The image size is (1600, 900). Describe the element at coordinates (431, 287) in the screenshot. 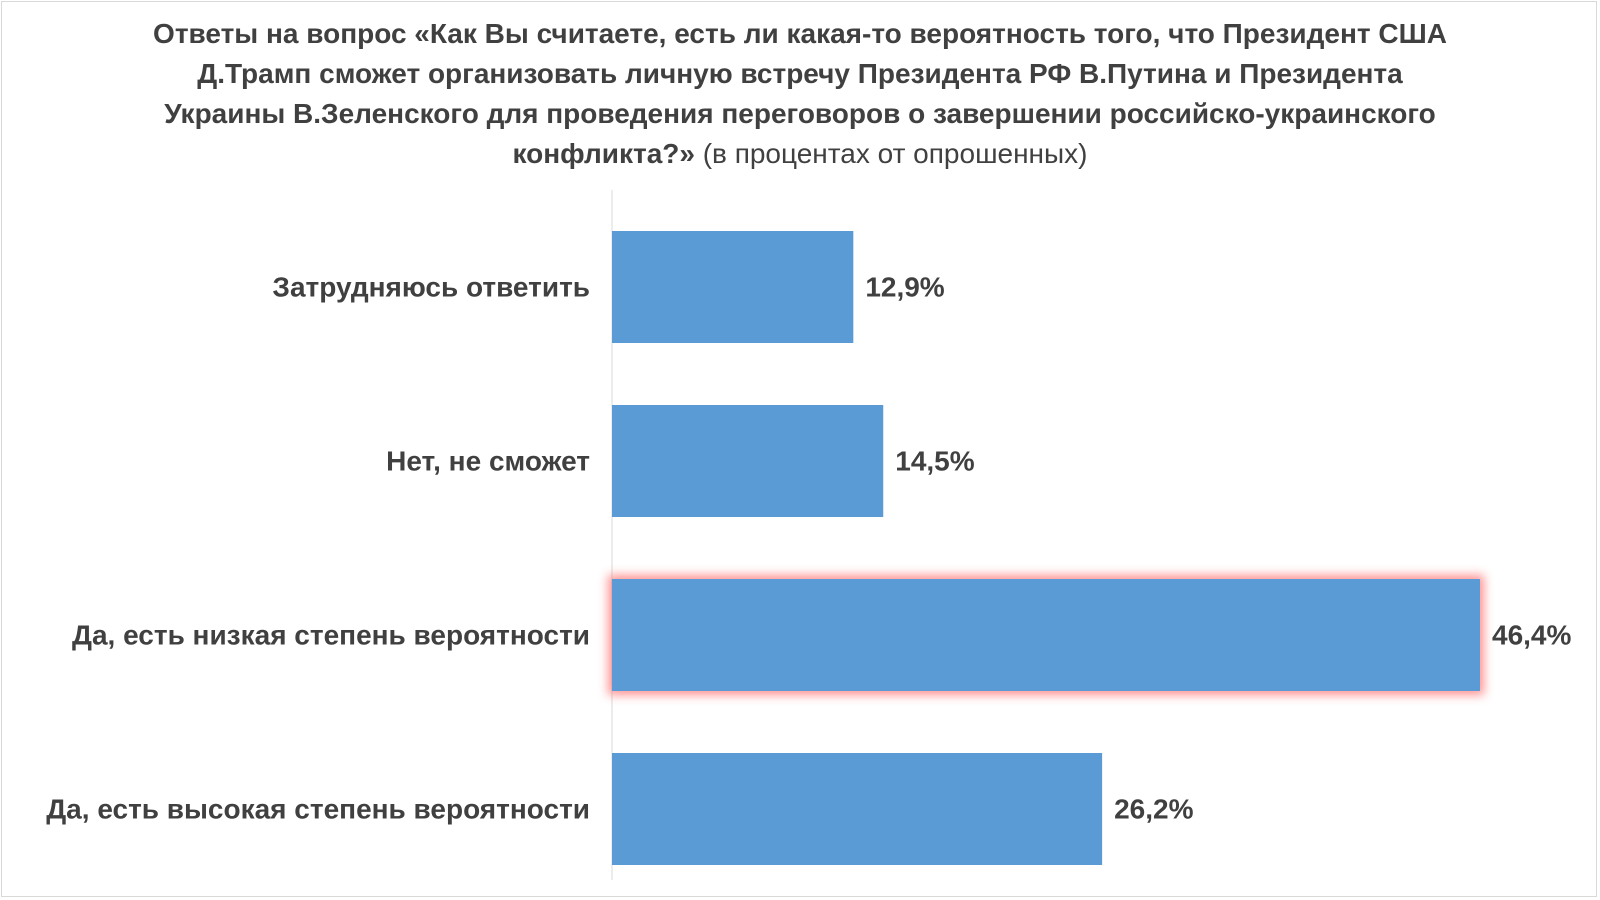

I see `category-label-0: Затрудняюсь ответить` at that location.